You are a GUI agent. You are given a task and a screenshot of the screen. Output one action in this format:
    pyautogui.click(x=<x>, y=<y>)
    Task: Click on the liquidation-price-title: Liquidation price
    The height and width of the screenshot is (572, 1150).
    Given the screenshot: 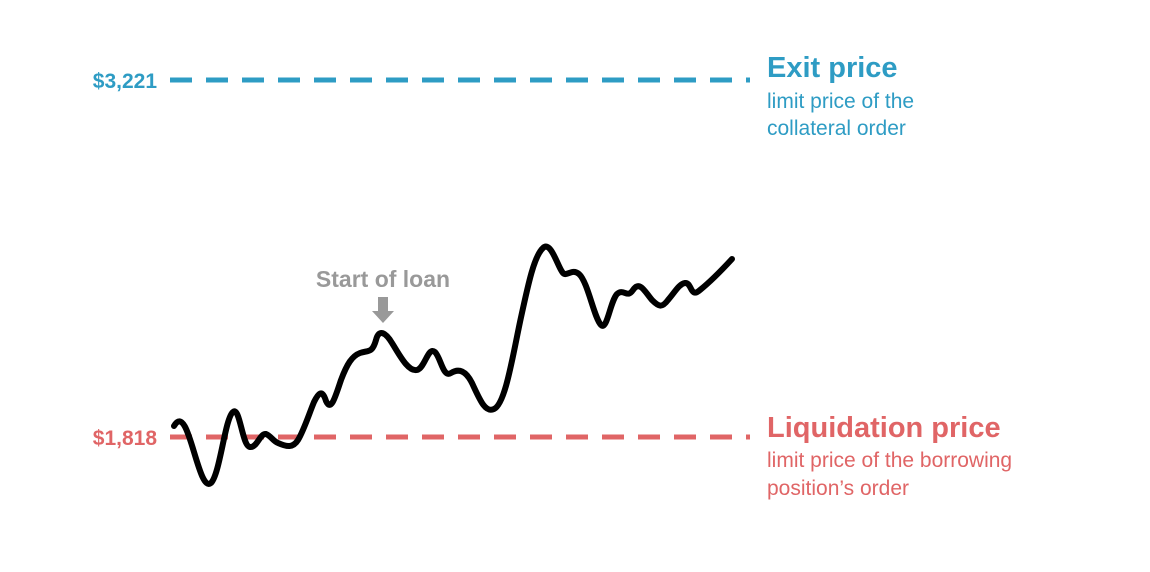 What is the action you would take?
    pyautogui.click(x=884, y=428)
    